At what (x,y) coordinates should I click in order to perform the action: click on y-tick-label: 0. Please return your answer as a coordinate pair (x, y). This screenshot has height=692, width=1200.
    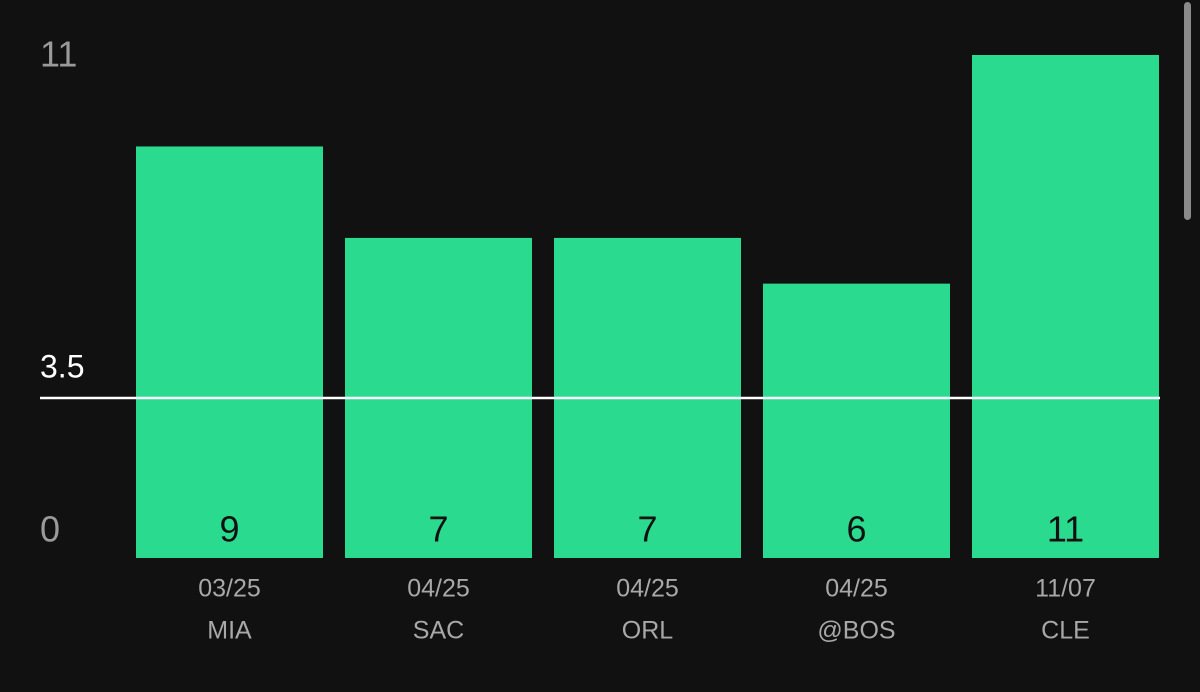
    Looking at the image, I should click on (50, 529).